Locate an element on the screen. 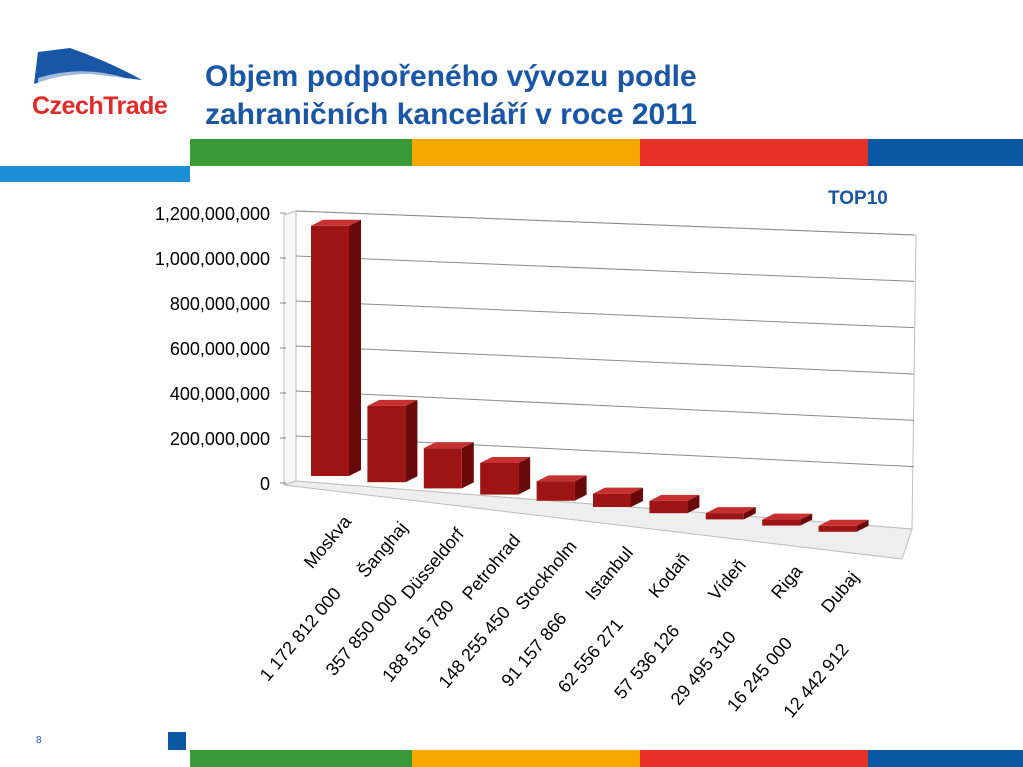 The height and width of the screenshot is (767, 1023). stripe-red is located at coordinates (754, 152).